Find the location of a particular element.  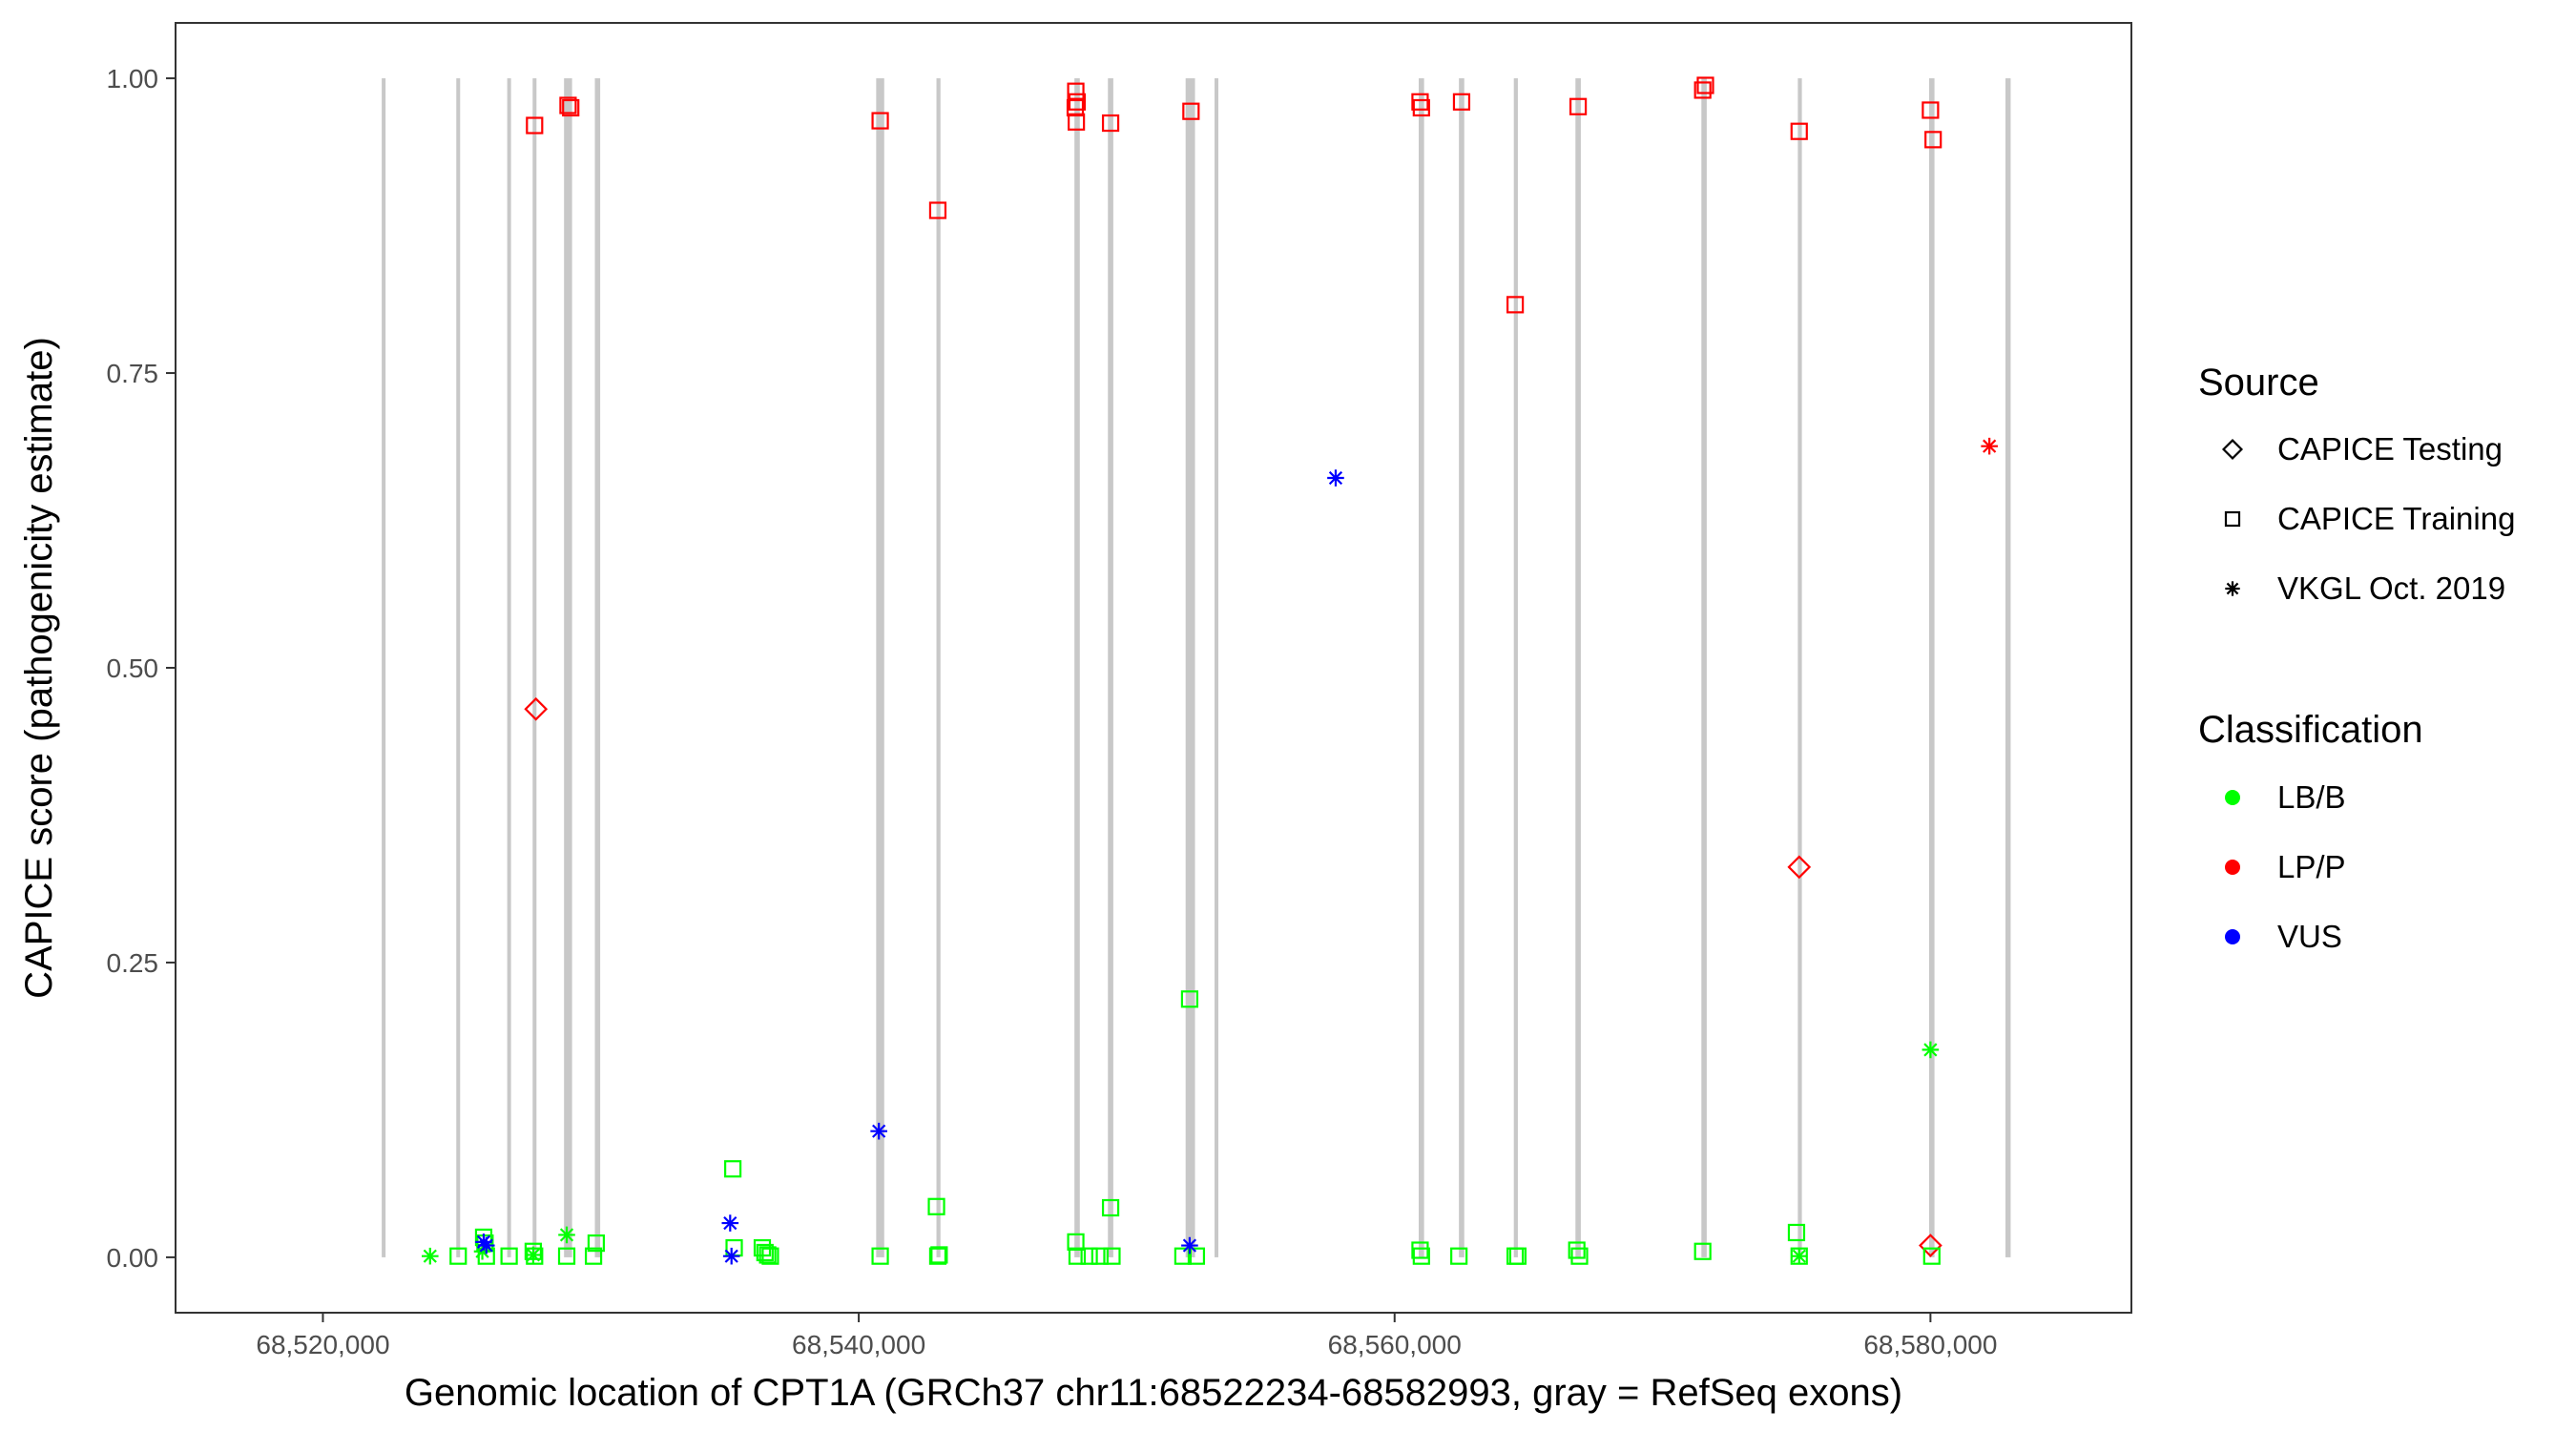

y-tick-label-3: 0.50 is located at coordinates (133, 668).